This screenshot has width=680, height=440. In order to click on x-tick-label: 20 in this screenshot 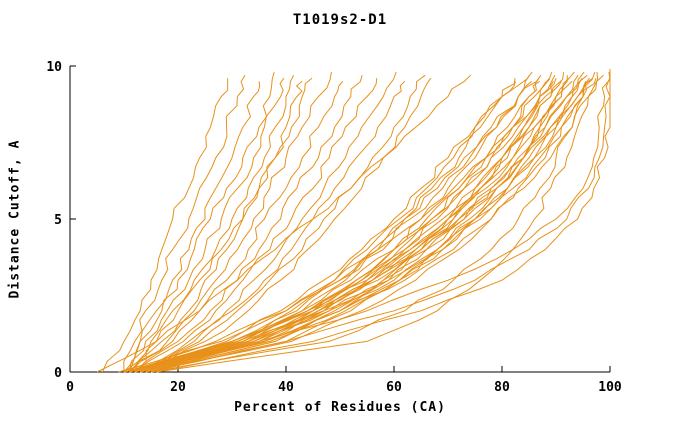, I will do `click(178, 387)`.